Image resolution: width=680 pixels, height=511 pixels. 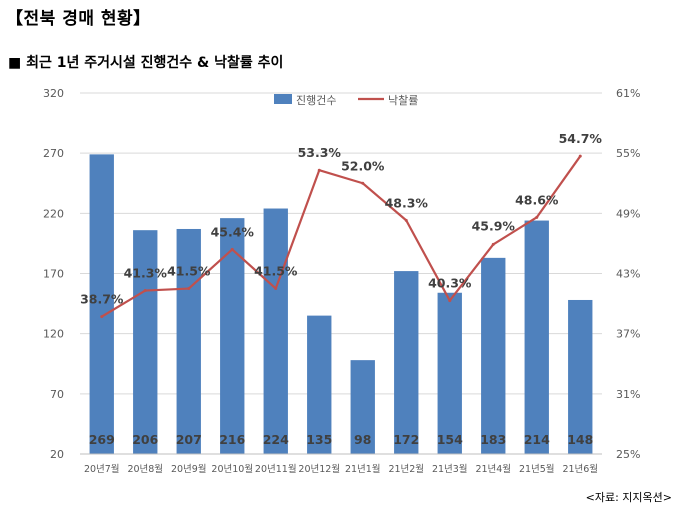 What do you see at coordinates (403, 100) in the screenshot?
I see `legend-line-label: 낙찰률` at bounding box center [403, 100].